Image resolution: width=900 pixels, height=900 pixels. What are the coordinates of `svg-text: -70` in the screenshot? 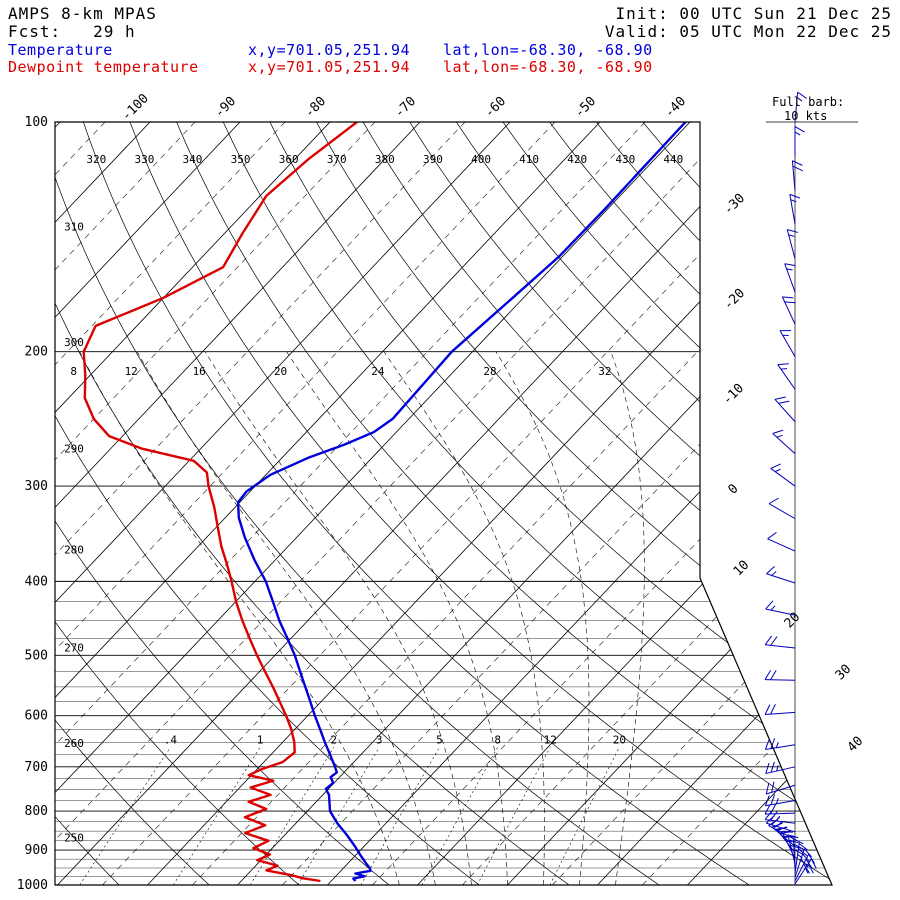 It's located at (405, 107).